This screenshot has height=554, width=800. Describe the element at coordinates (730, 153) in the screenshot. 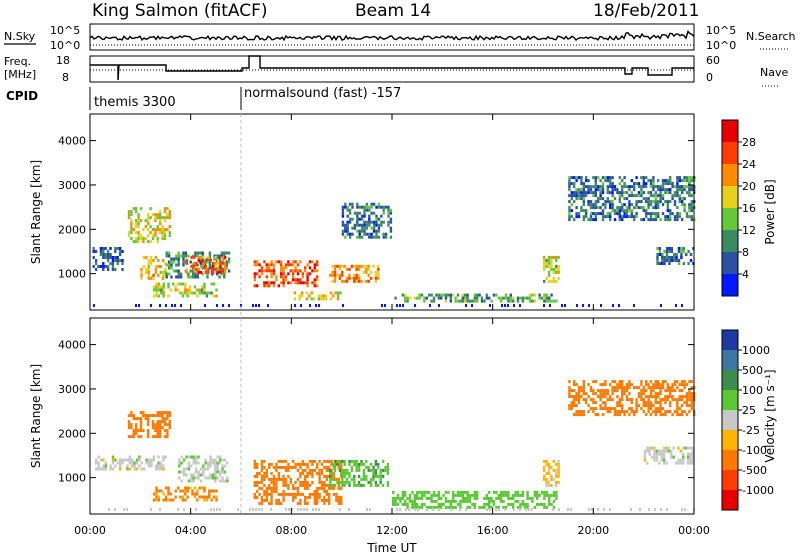

I see `colorbar-segment` at that location.